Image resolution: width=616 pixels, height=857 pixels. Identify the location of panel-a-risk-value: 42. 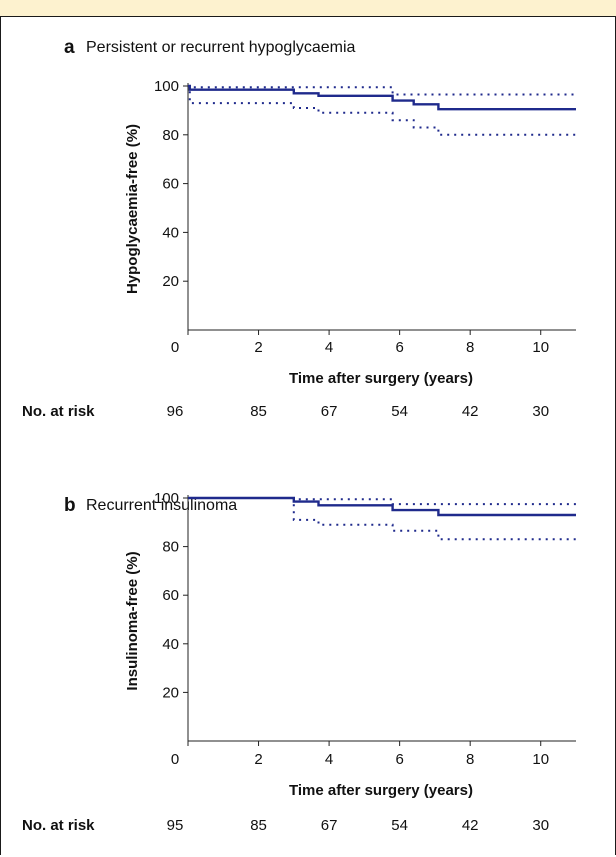
(470, 411).